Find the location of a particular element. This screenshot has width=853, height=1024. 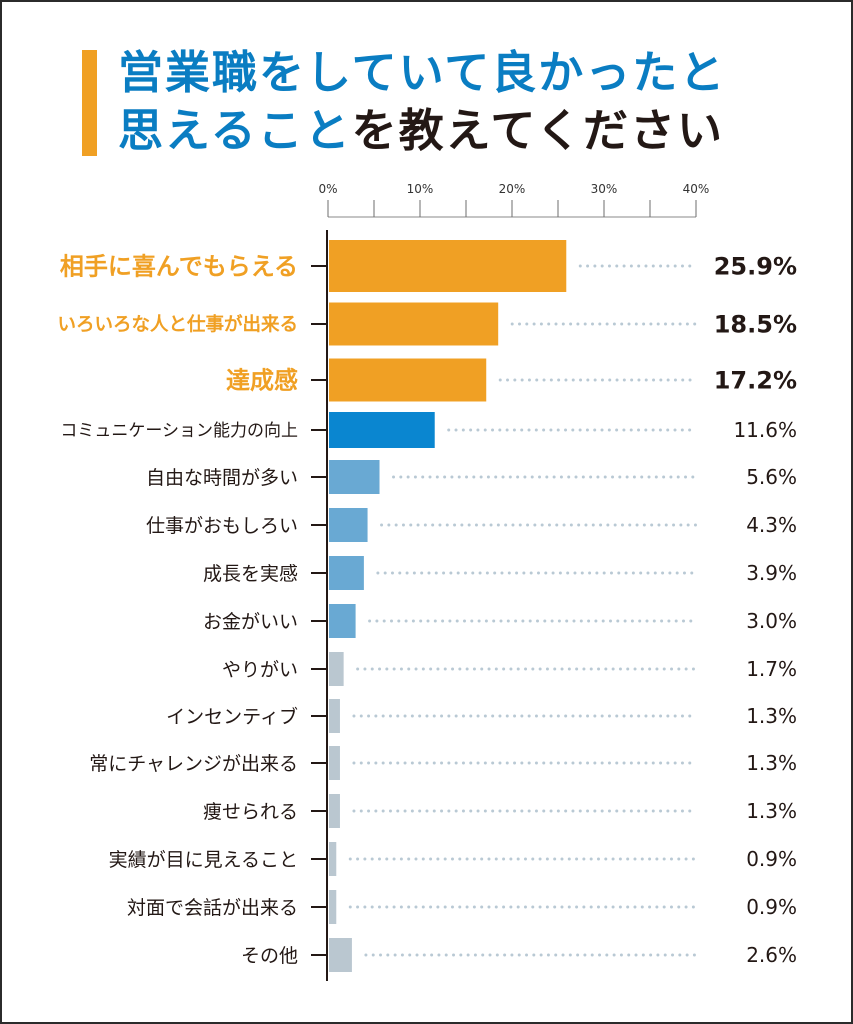

title-accent-bar is located at coordinates (89, 103).